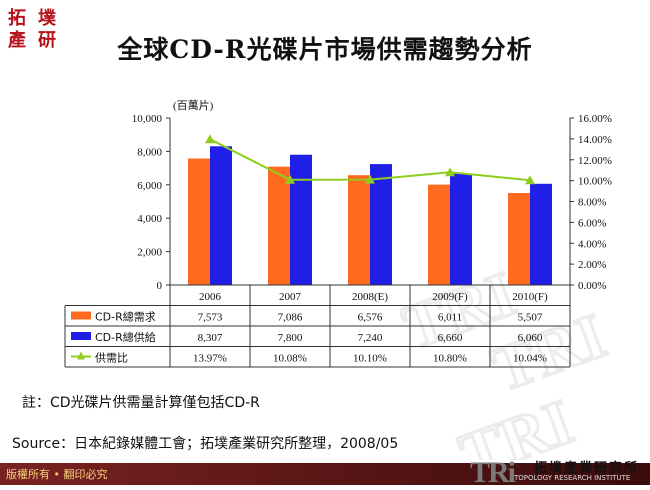 Image resolution: width=650 pixels, height=490 pixels. What do you see at coordinates (57, 474) in the screenshot?
I see `copyright-text: 版權所有 • 翻印必究` at bounding box center [57, 474].